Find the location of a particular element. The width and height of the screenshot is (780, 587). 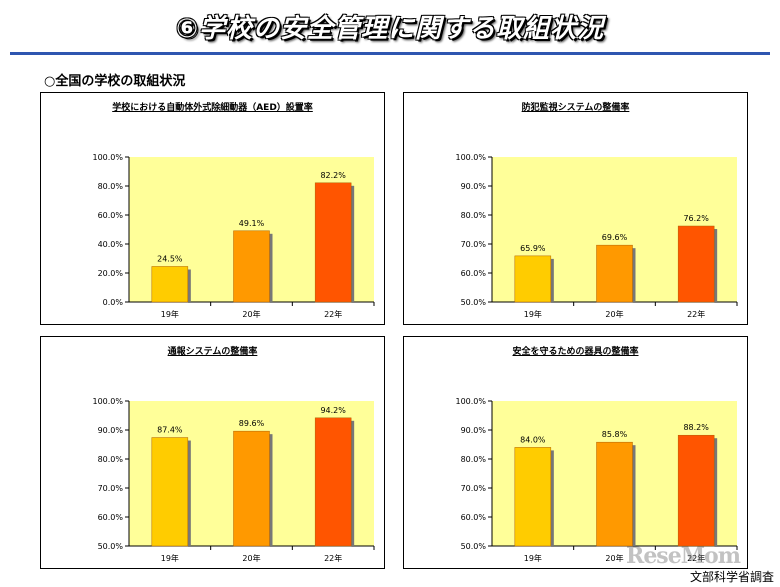

data-label: 94.2% is located at coordinates (333, 410).